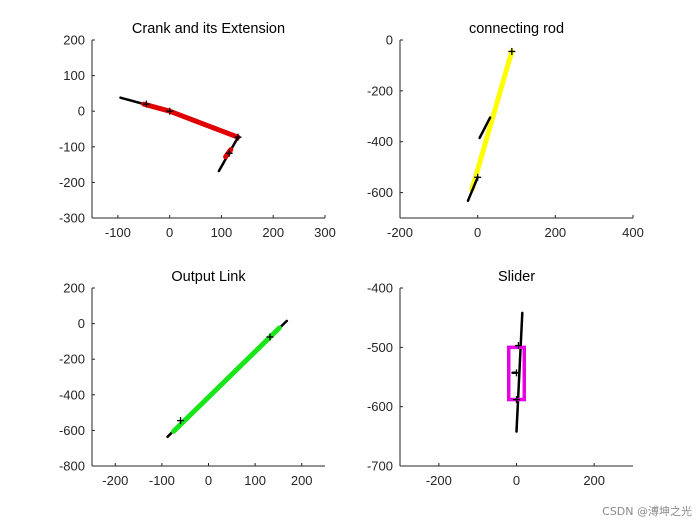 This screenshot has width=700, height=525. I want to click on y-tick-label: 100, so click(74, 75).